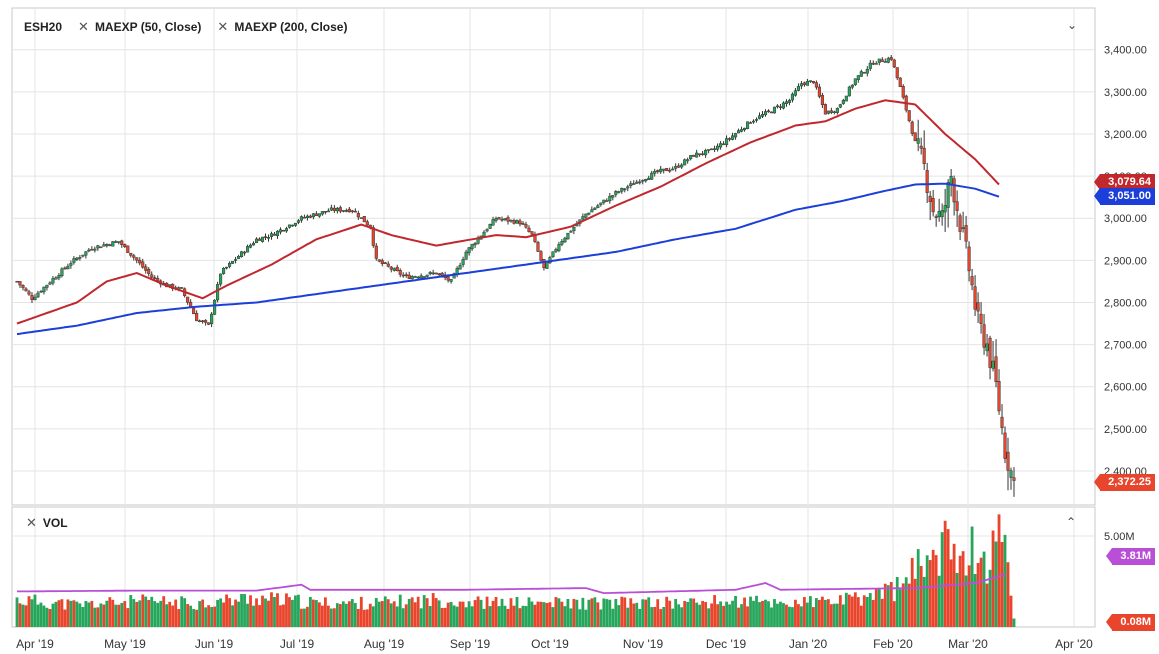 This screenshot has height=654, width=1159. What do you see at coordinates (223, 26) in the screenshot?
I see `remove-ma200-icon: ✕` at bounding box center [223, 26].